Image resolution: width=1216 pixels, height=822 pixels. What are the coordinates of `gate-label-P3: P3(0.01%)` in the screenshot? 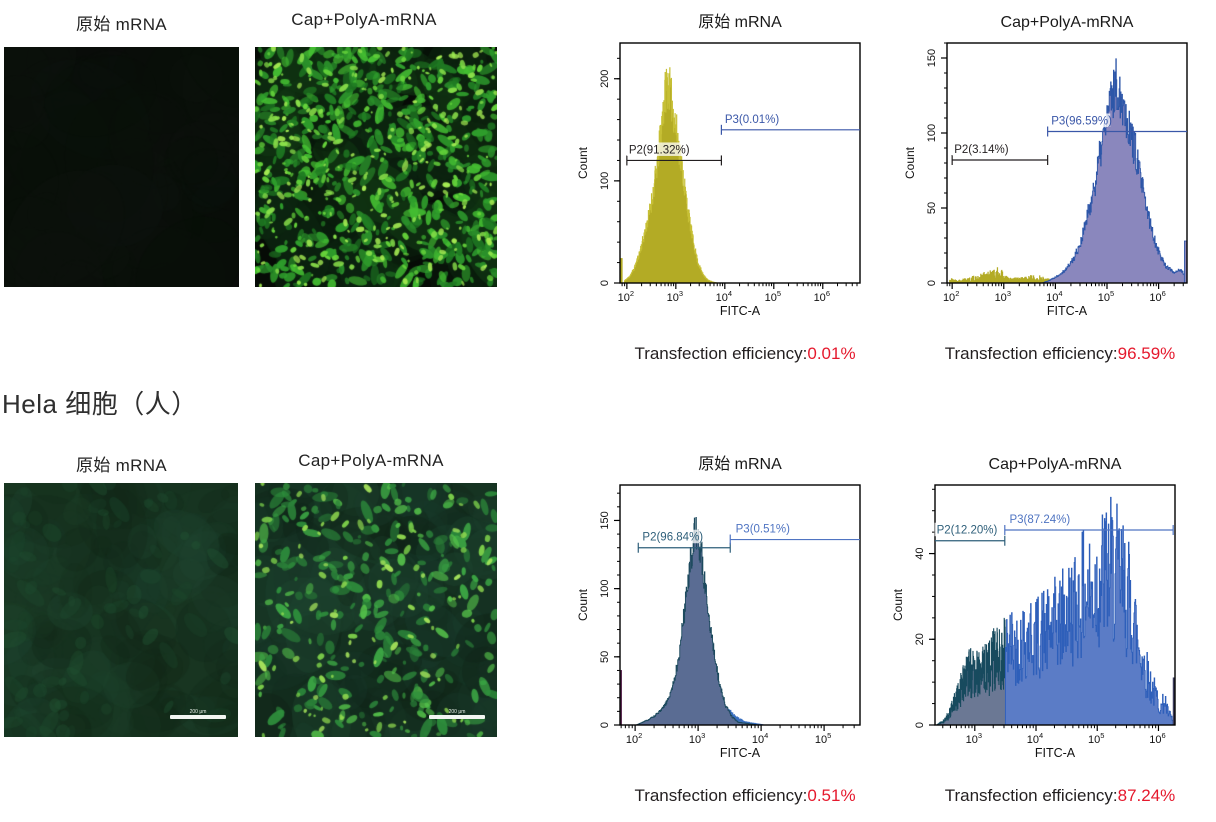 It's located at (752, 120).